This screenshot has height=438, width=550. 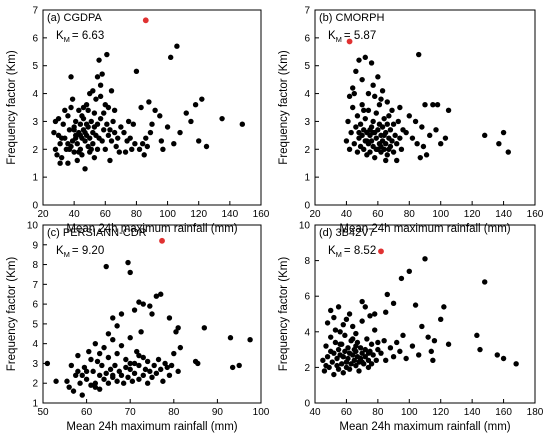 What do you see at coordinates (88, 36) in the screenshot?
I see `km-value: = 6.63` at bounding box center [88, 36].